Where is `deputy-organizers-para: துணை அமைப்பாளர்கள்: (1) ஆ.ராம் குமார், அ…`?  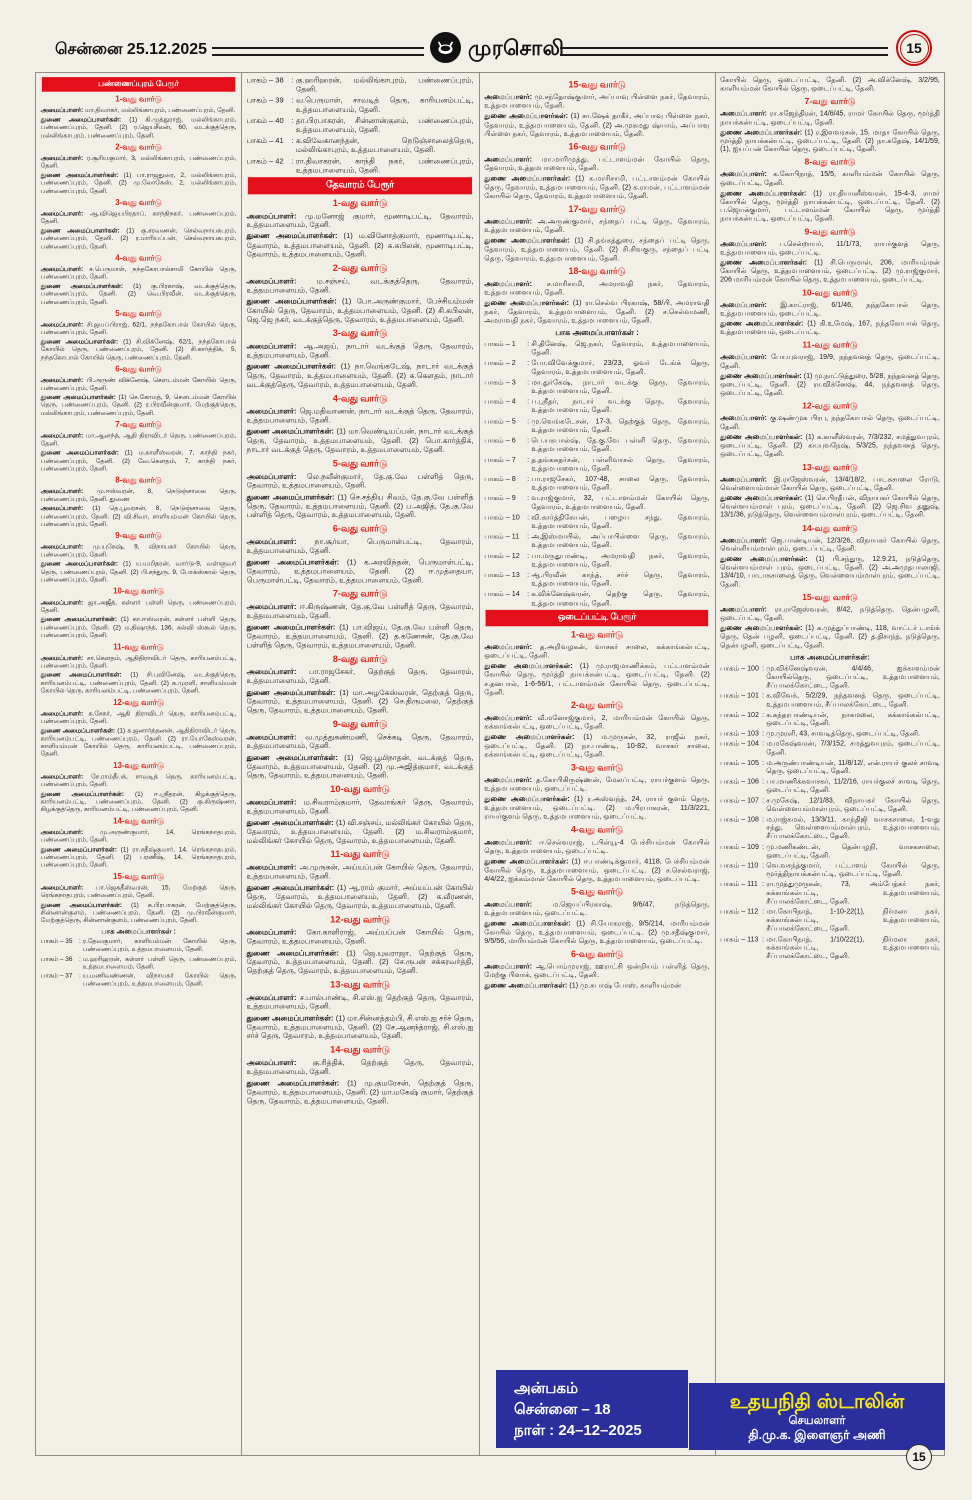
deputy-organizers-para: துணை அமைப்பாளர்கள்: (1) ஆ.ராம் குமார், அ… is located at coordinates (360, 897).